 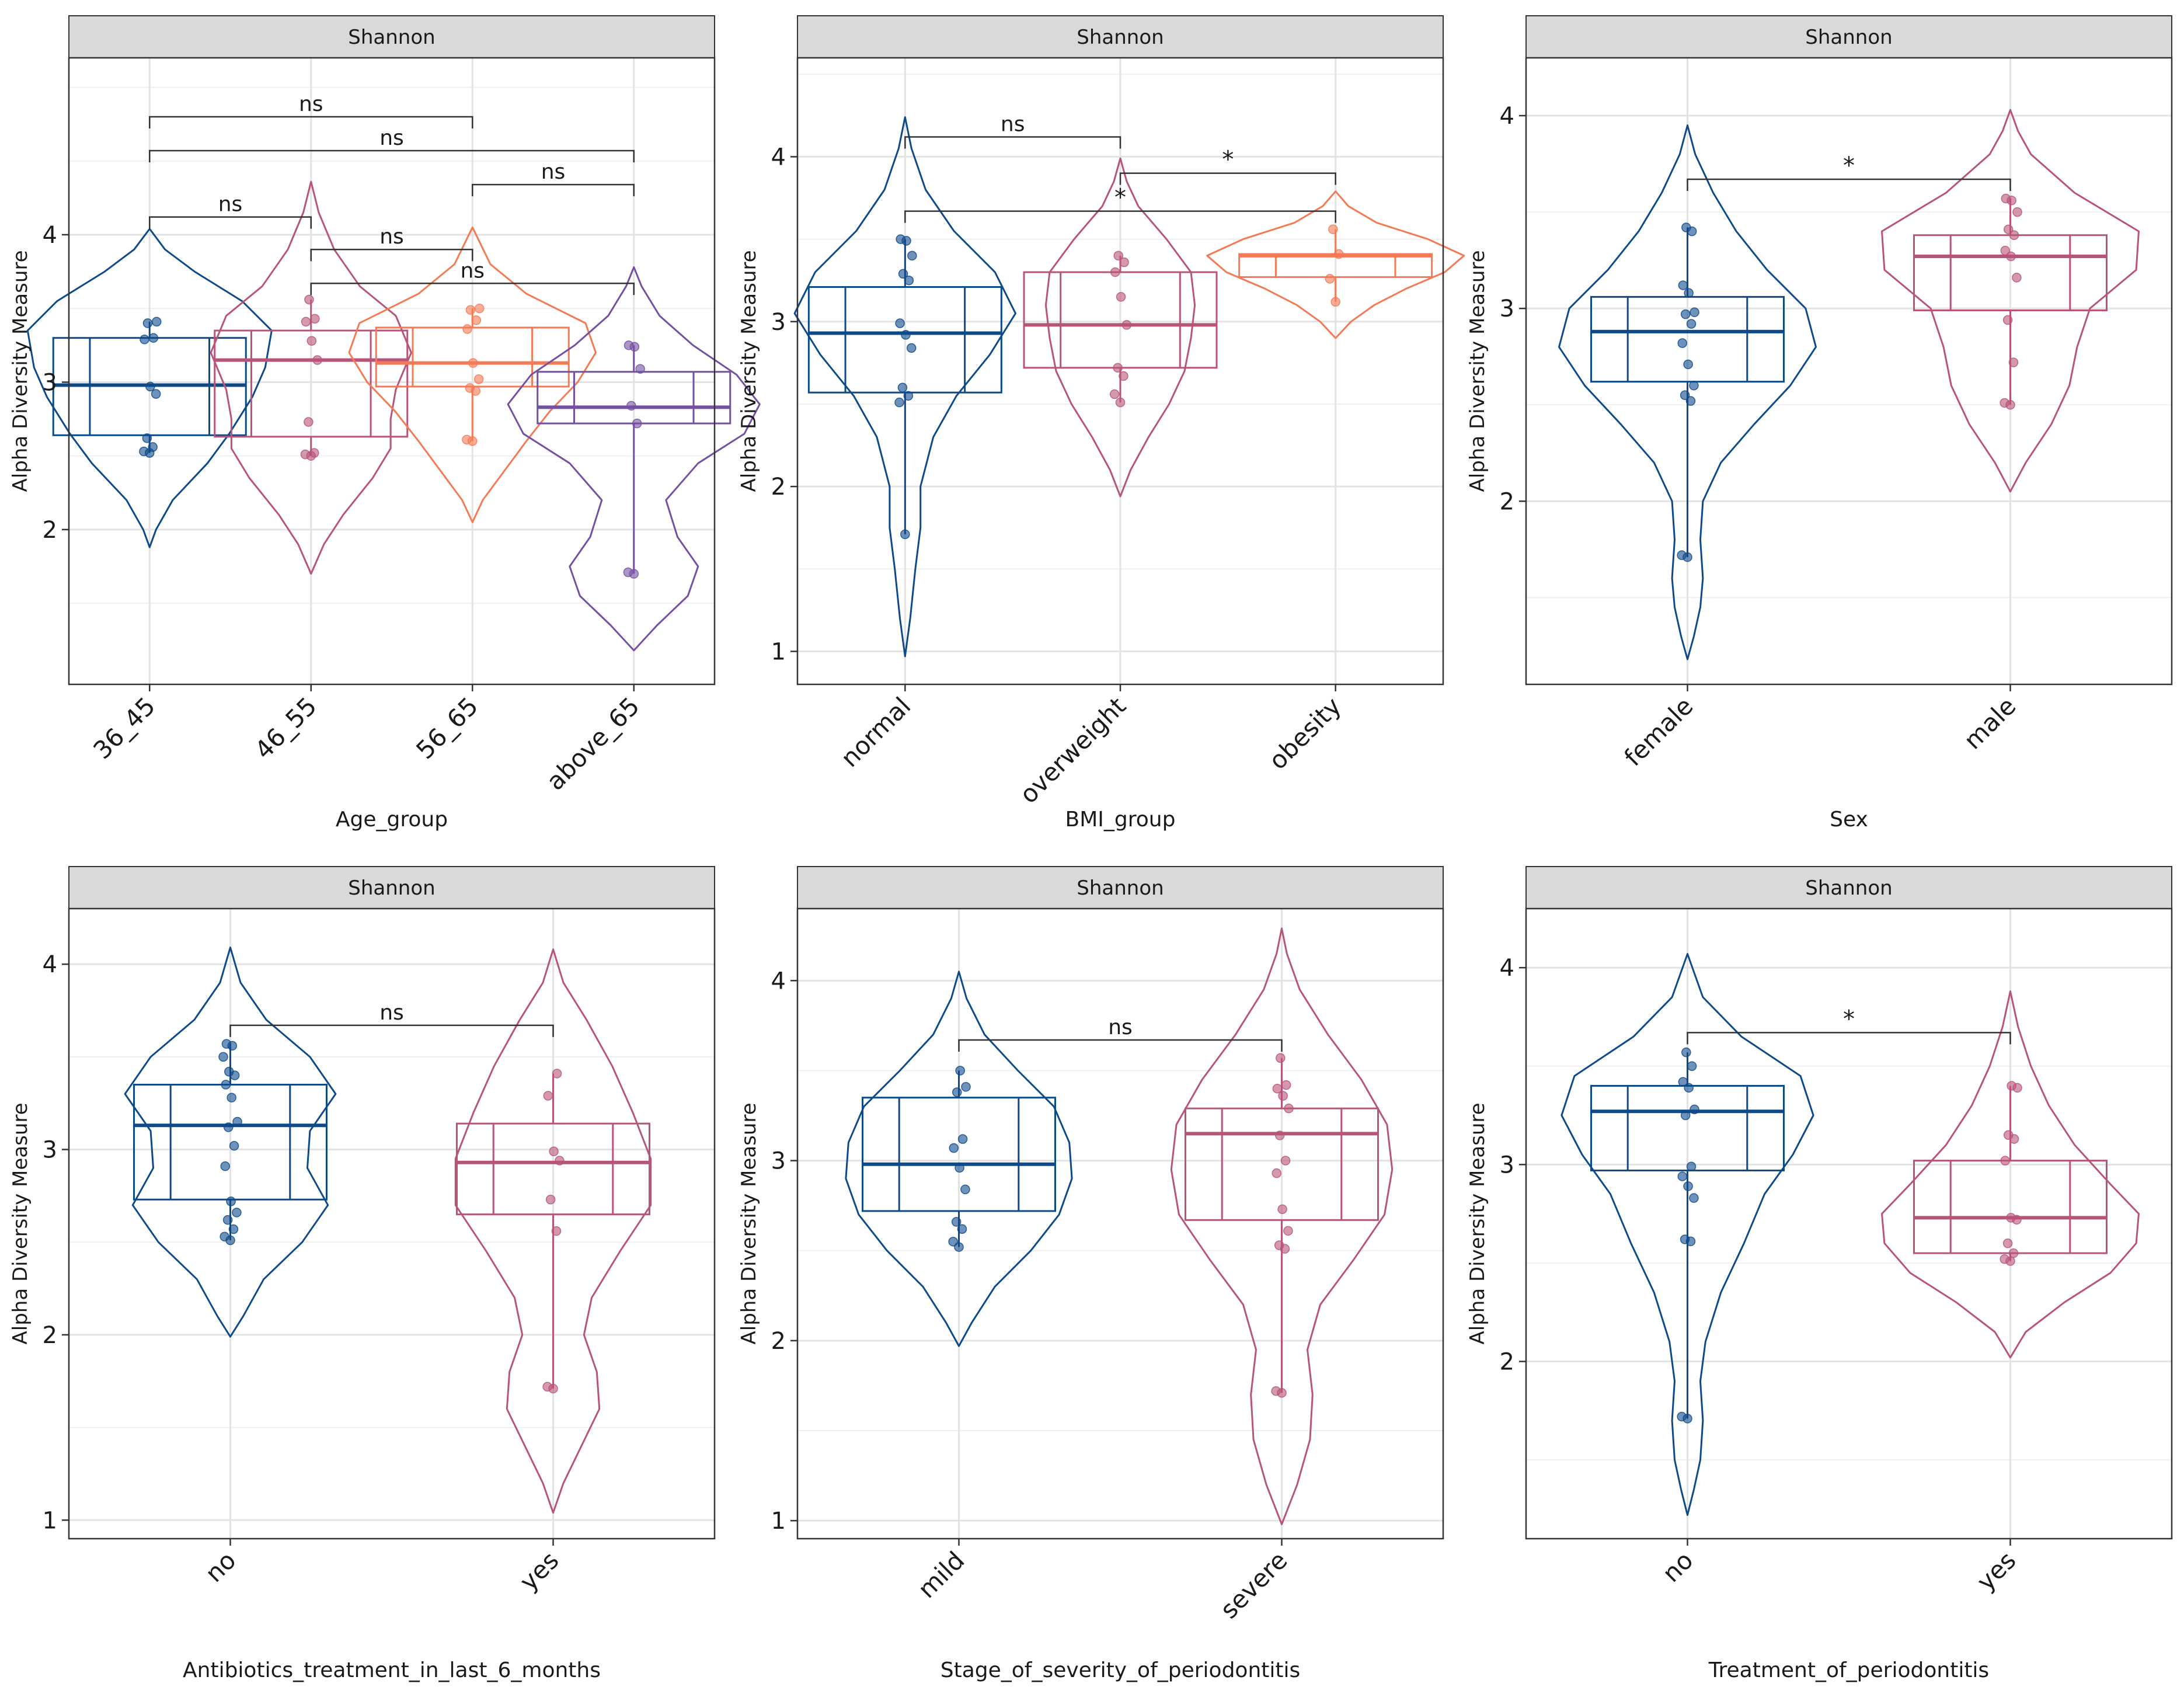 What do you see at coordinates (1989, 722) in the screenshot?
I see `x-tick-label: male` at bounding box center [1989, 722].